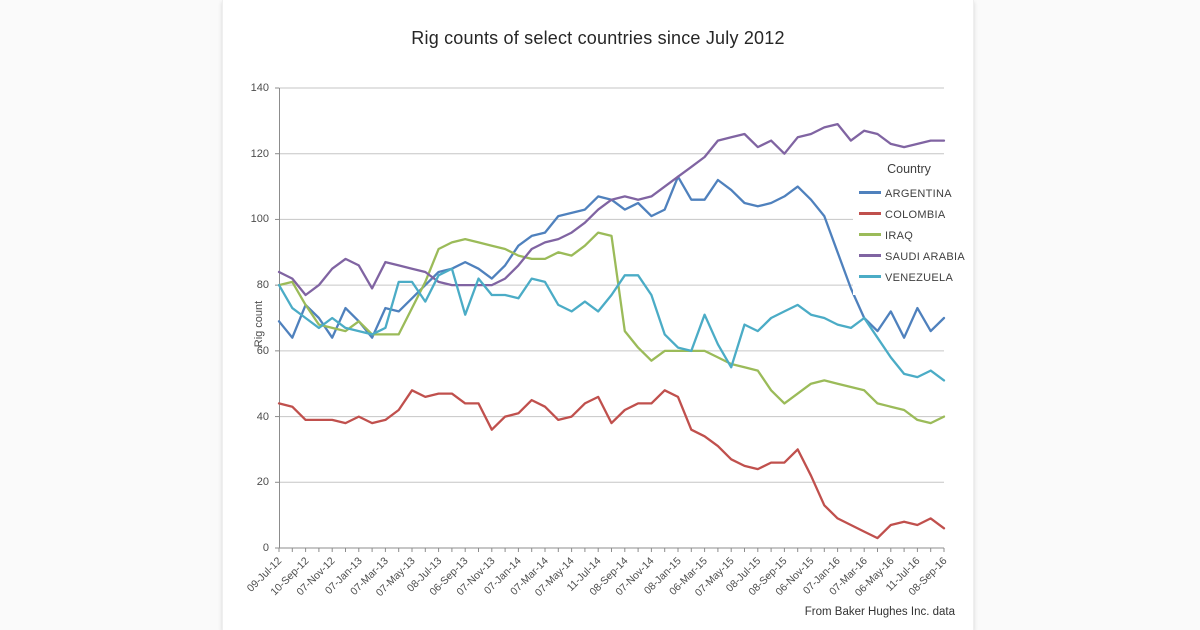 The width and height of the screenshot is (1200, 630). What do you see at coordinates (611, 324) in the screenshot?
I see `series-line-venezuela` at bounding box center [611, 324].